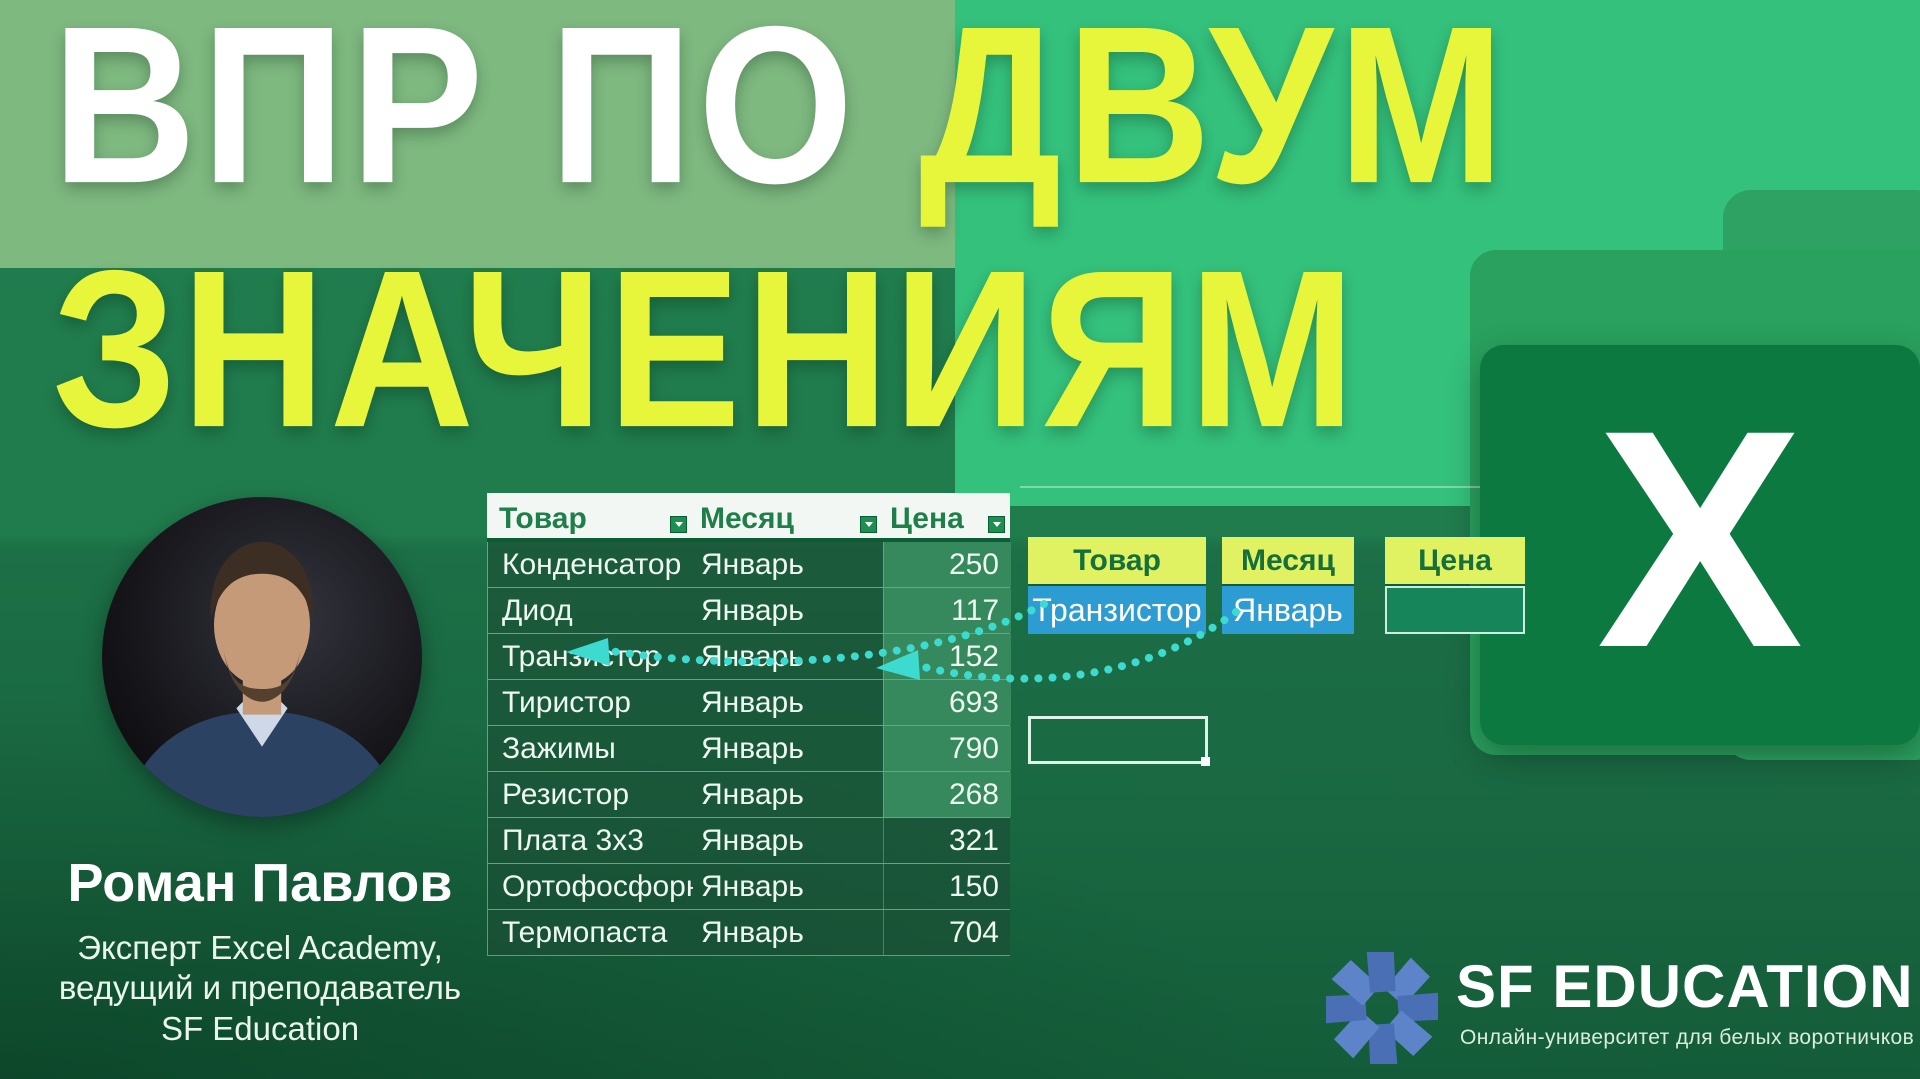  I want to click on header-label-price: Цена, so click(927, 518).